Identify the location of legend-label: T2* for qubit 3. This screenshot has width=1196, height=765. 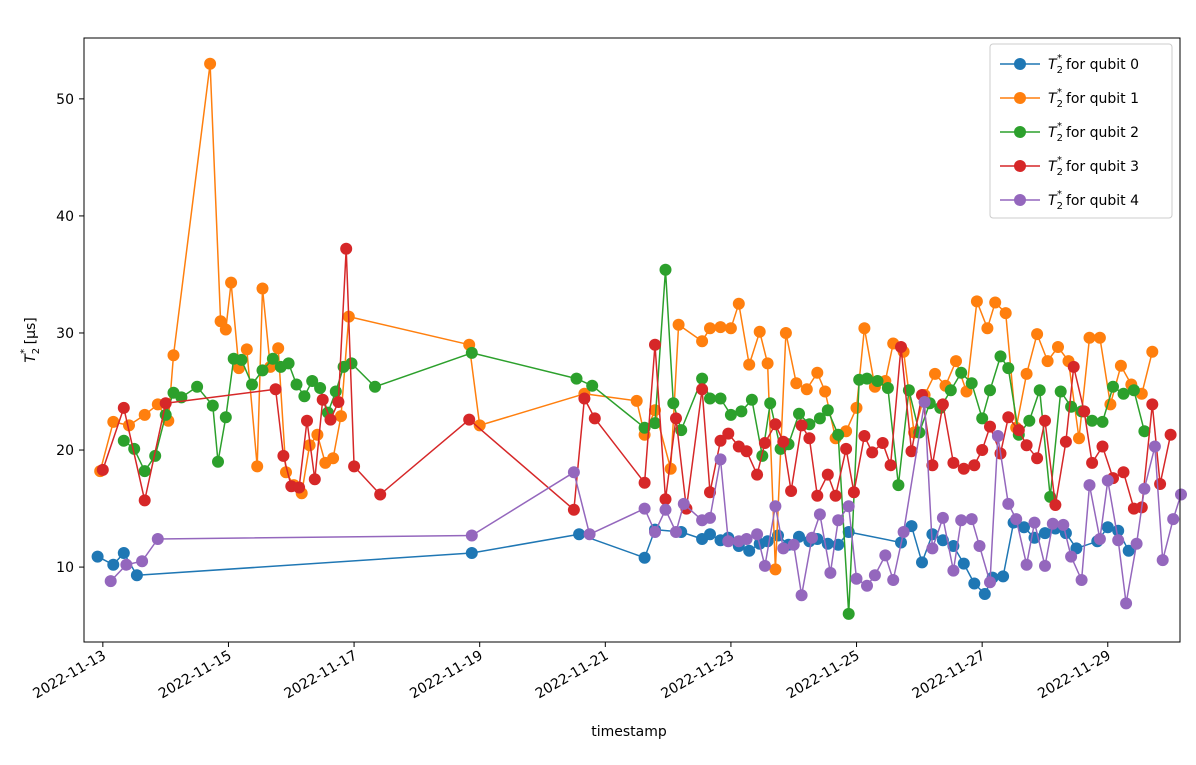
(1093, 166).